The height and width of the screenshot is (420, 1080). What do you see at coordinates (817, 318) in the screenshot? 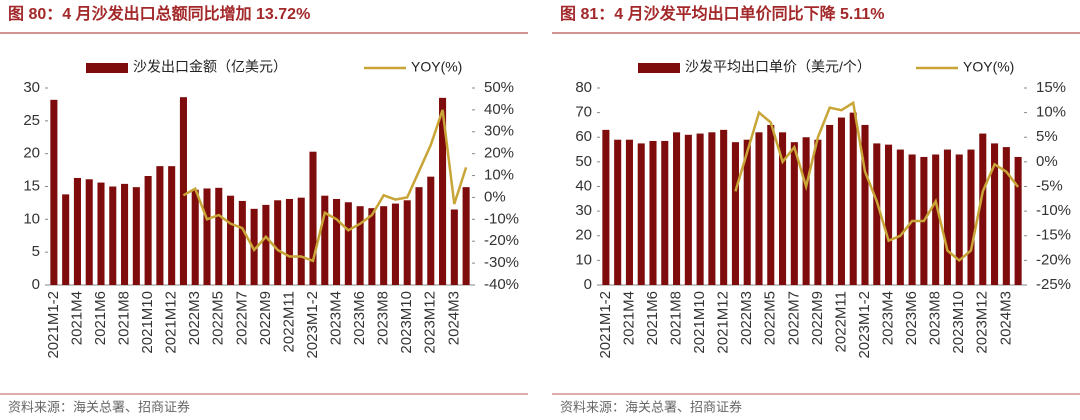
I see `x-tick-label: 2022M9` at bounding box center [817, 318].